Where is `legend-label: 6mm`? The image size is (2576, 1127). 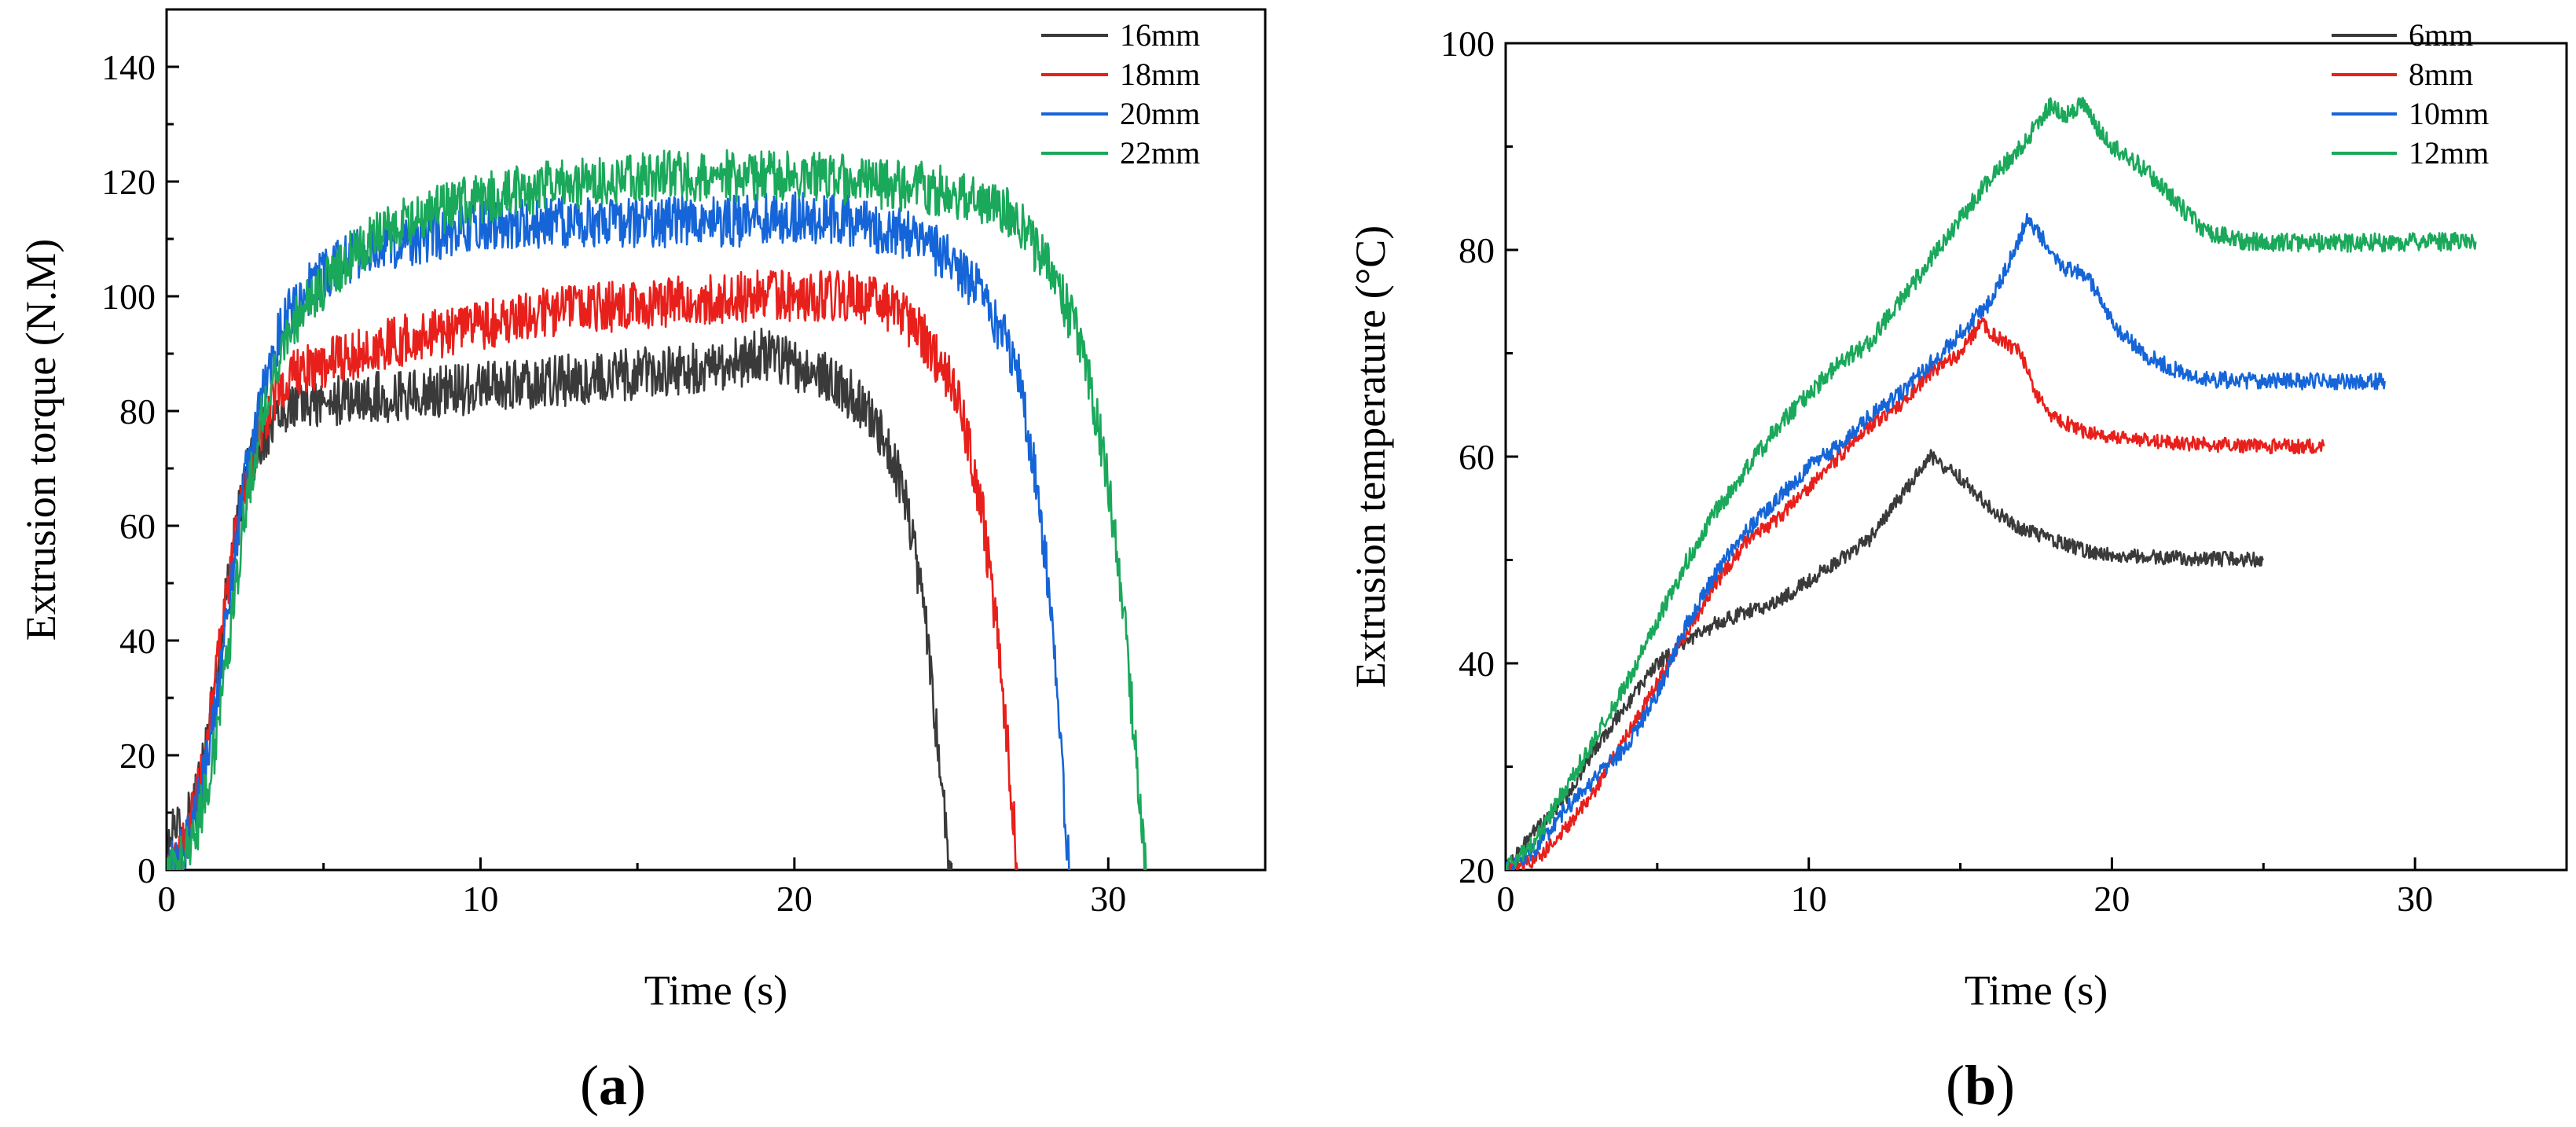 legend-label: 6mm is located at coordinates (2441, 35).